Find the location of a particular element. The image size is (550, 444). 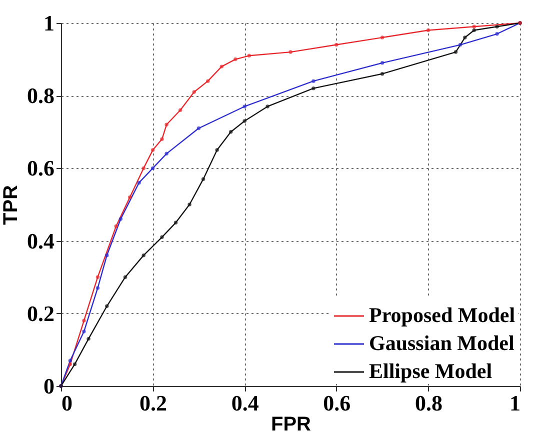

y-tick-label: 0.8 is located at coordinates (40, 95).